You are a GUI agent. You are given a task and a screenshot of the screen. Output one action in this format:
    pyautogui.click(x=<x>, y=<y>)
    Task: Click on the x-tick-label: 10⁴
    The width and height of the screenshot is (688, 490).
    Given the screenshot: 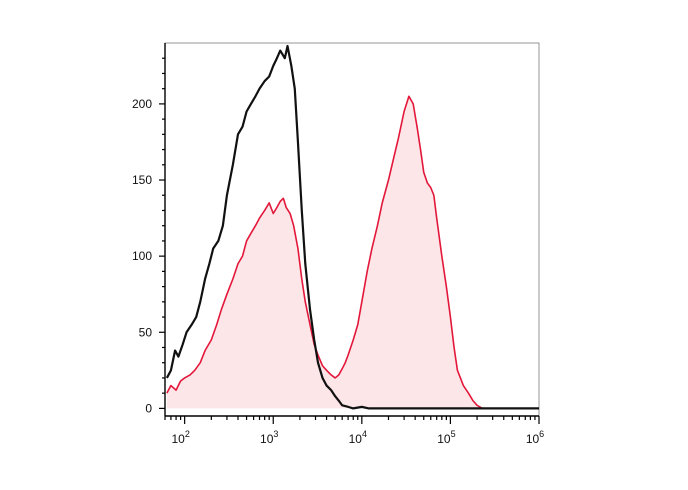 What is the action you would take?
    pyautogui.click(x=358, y=437)
    